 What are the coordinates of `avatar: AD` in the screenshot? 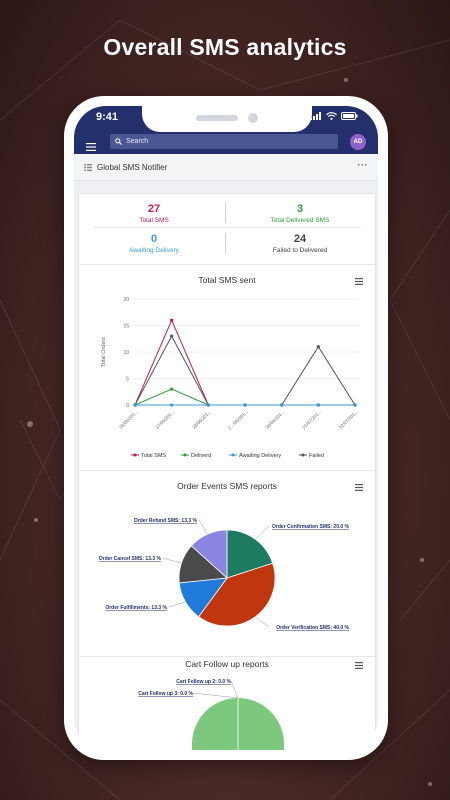 It's located at (358, 142).